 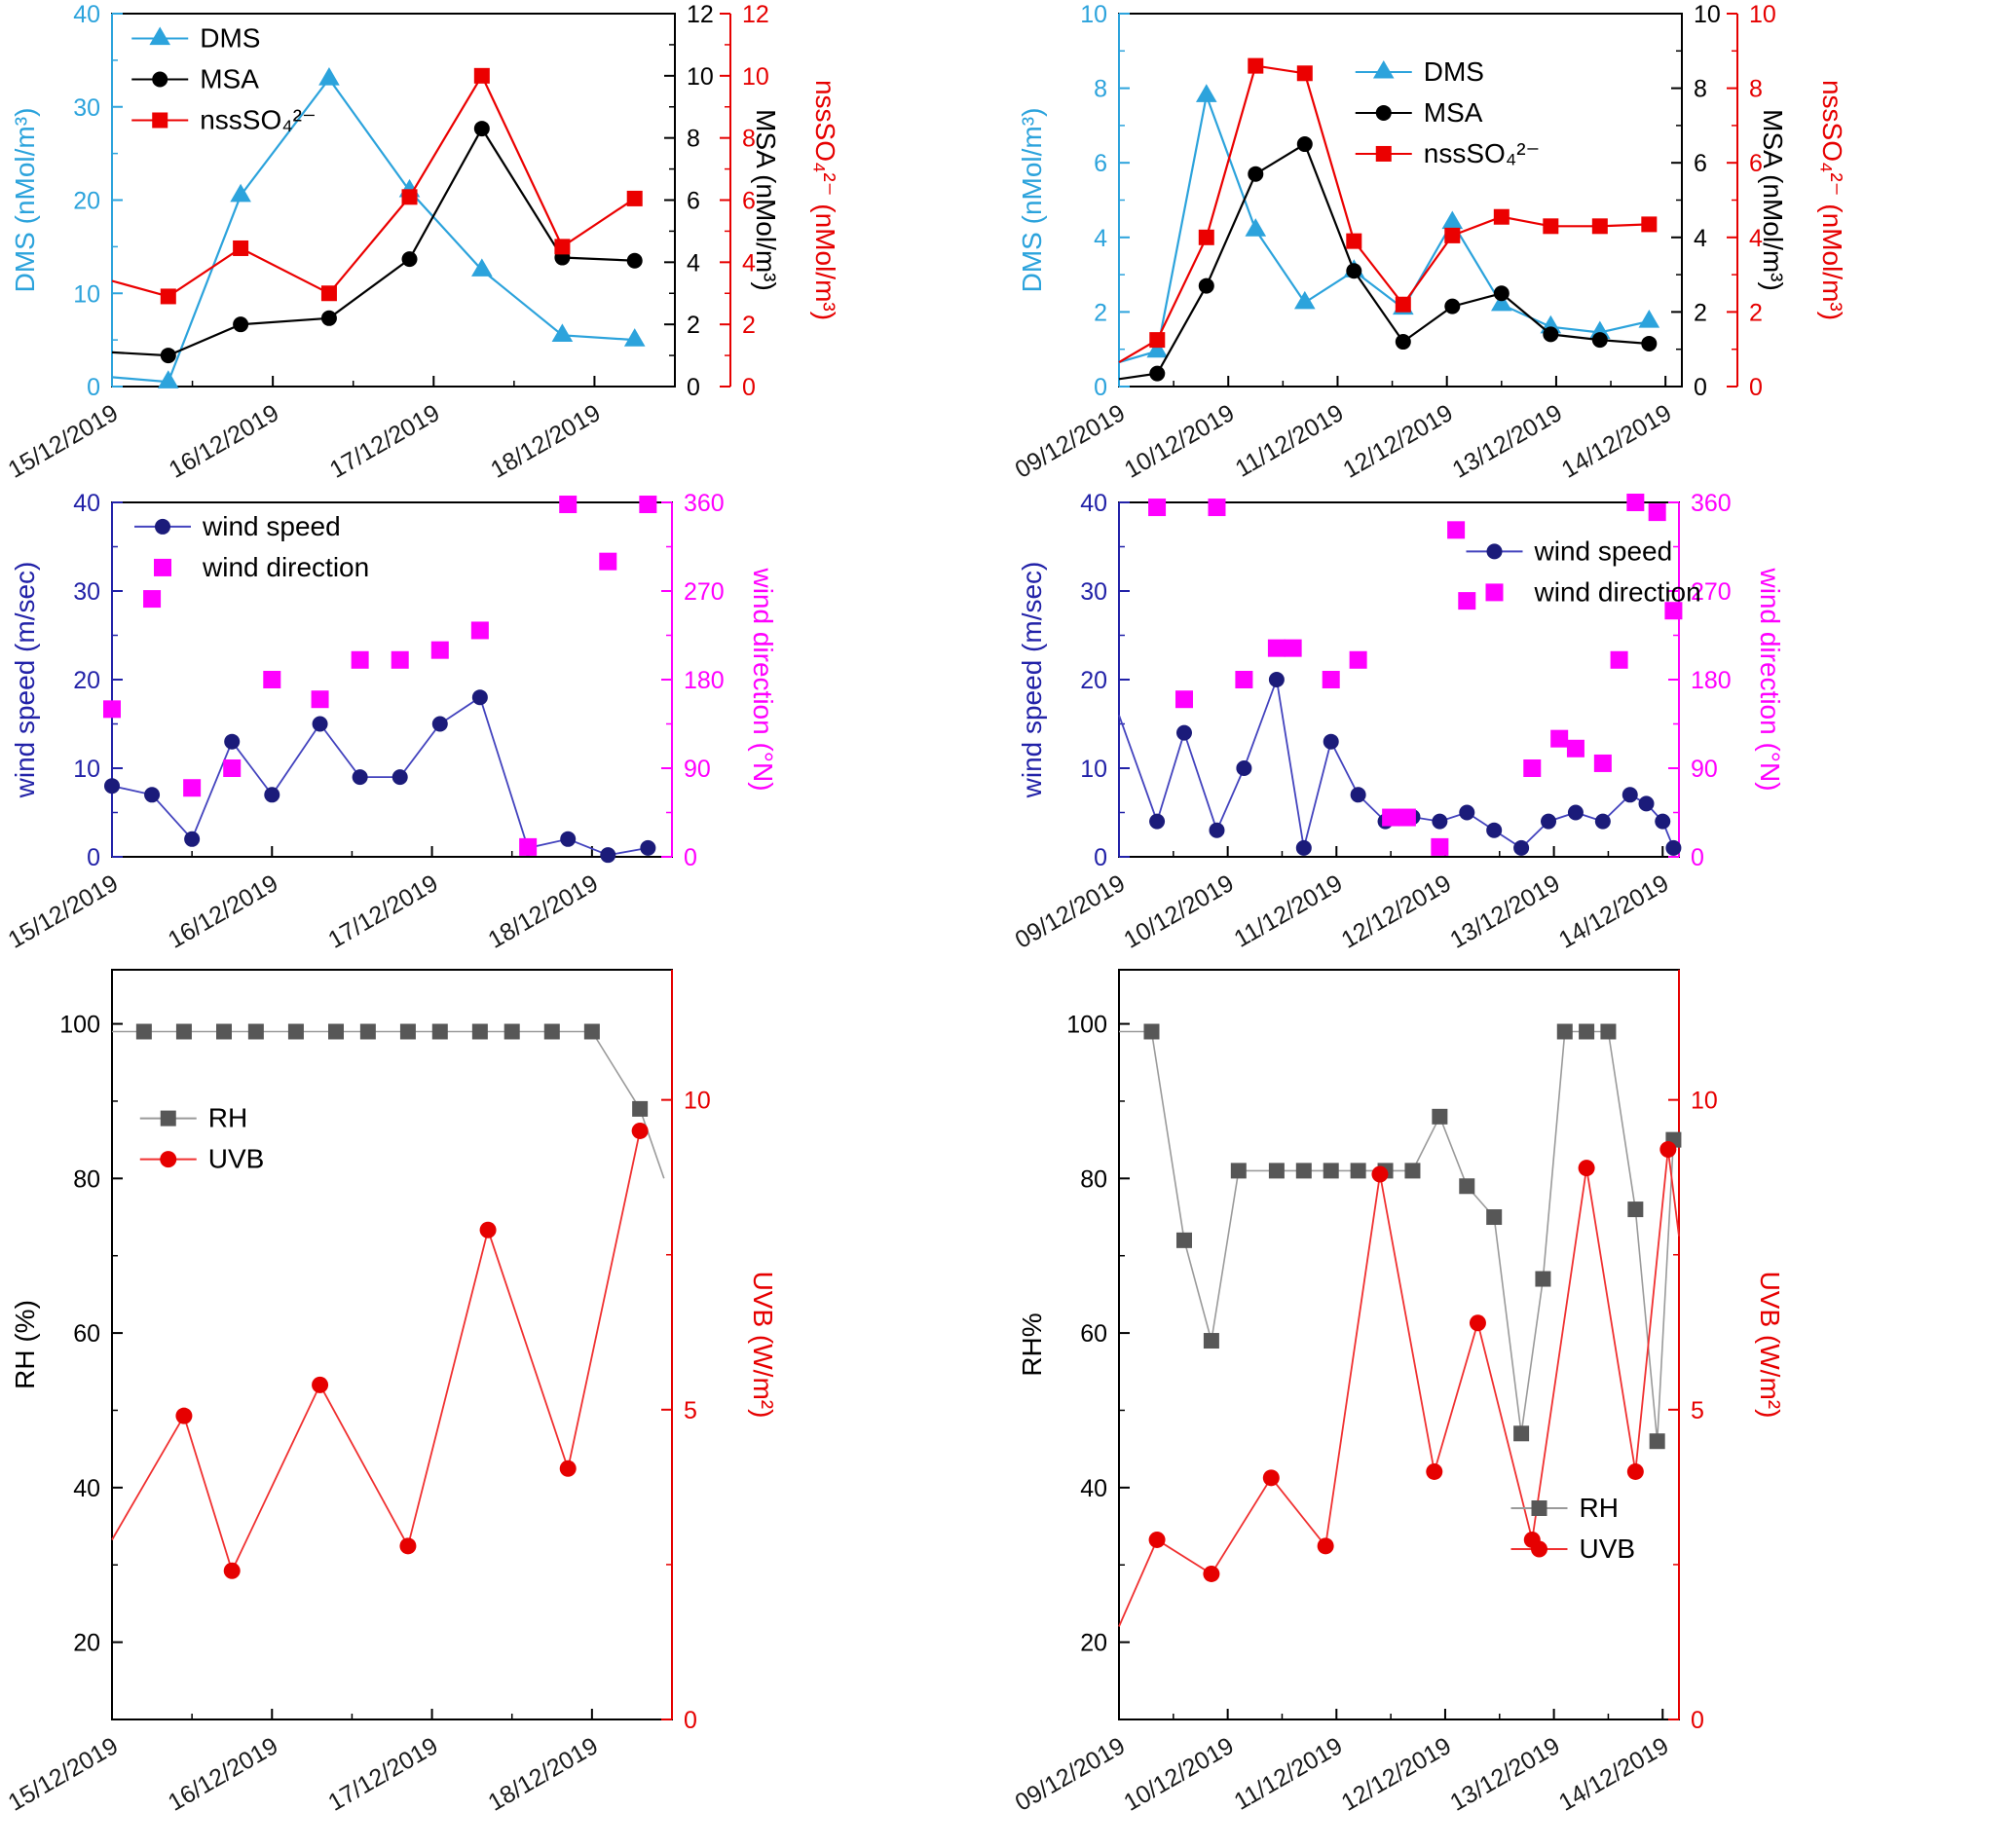 What do you see at coordinates (825, 200) in the screenshot?
I see `y-axis-right2-label: nssSO₄²⁻ (nMol/m³)` at bounding box center [825, 200].